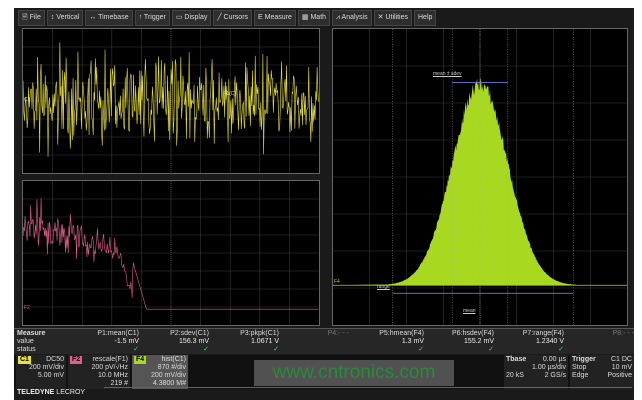 Image resolution: width=642 pixels, height=400 pixels. What do you see at coordinates (24, 360) in the screenshot?
I see `c1-badge: C1` at bounding box center [24, 360].